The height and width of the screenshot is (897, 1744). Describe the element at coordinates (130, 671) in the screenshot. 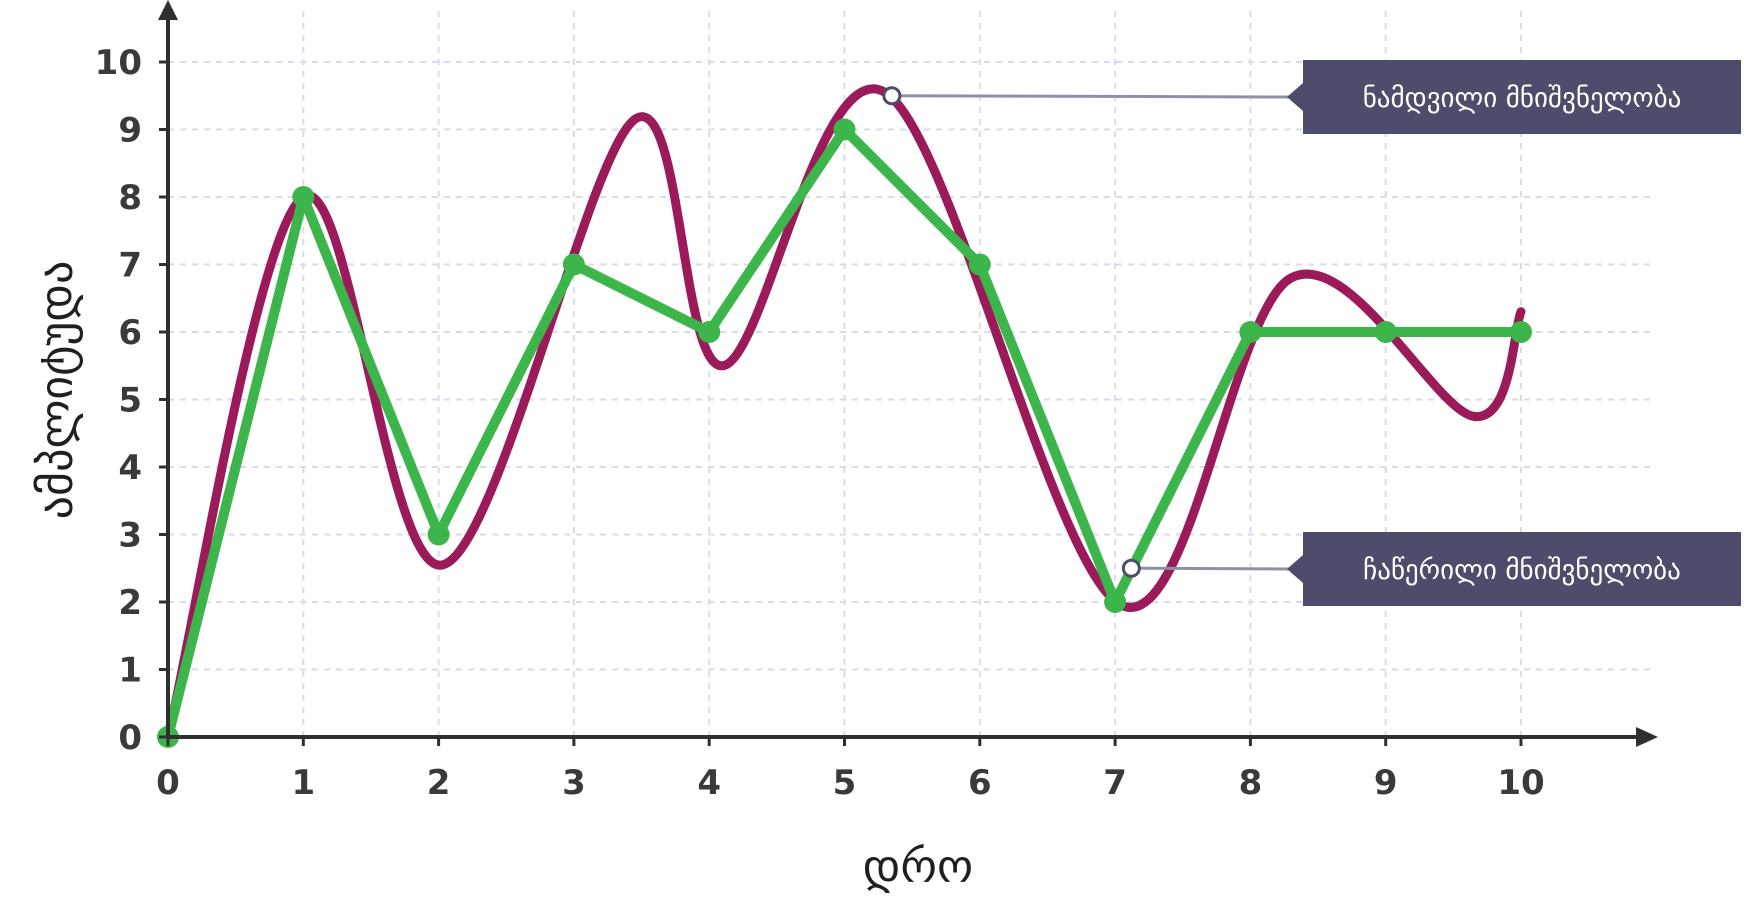

I see `y-tick-label: 1` at that location.